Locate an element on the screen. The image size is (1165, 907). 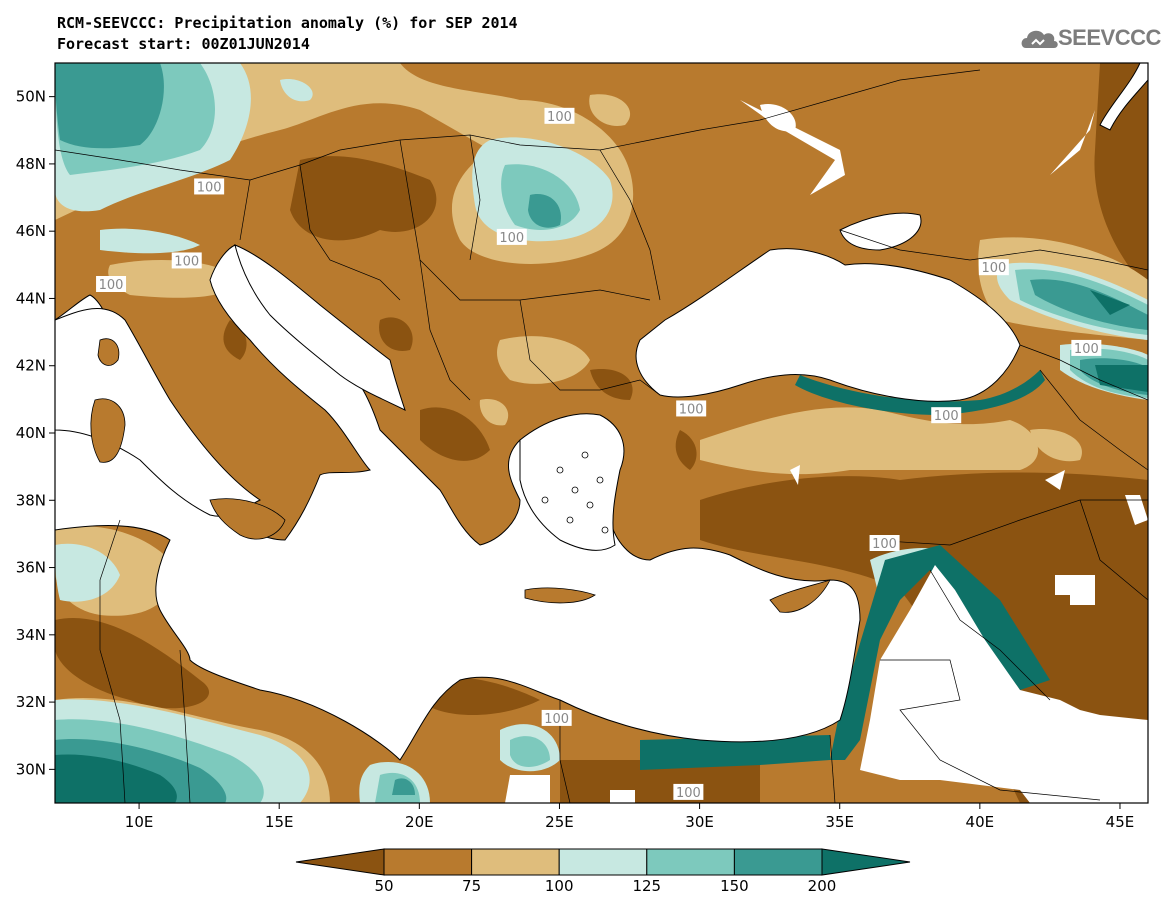
colorbar-tick-label: 200 is located at coordinates (822, 886).